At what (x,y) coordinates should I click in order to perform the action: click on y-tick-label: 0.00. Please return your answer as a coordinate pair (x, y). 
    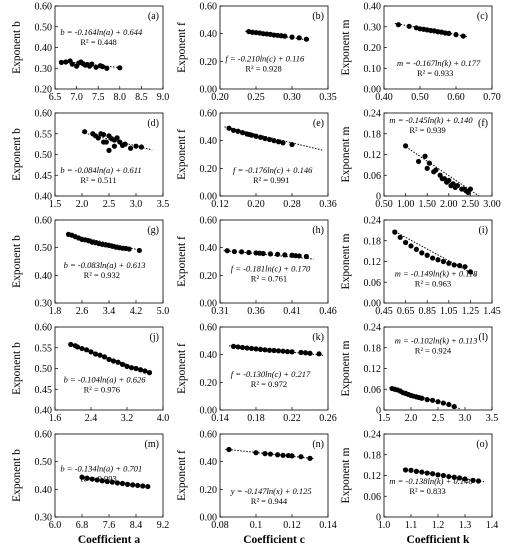
    Looking at the image, I should click on (209, 518).